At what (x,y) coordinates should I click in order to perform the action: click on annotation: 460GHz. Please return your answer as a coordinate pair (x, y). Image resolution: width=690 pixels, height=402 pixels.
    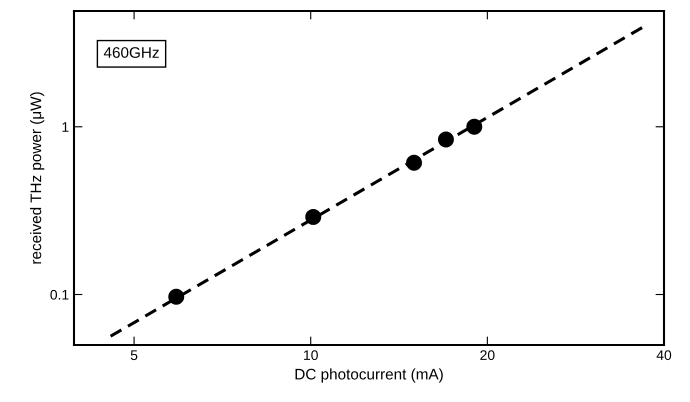
    Looking at the image, I should click on (131, 52).